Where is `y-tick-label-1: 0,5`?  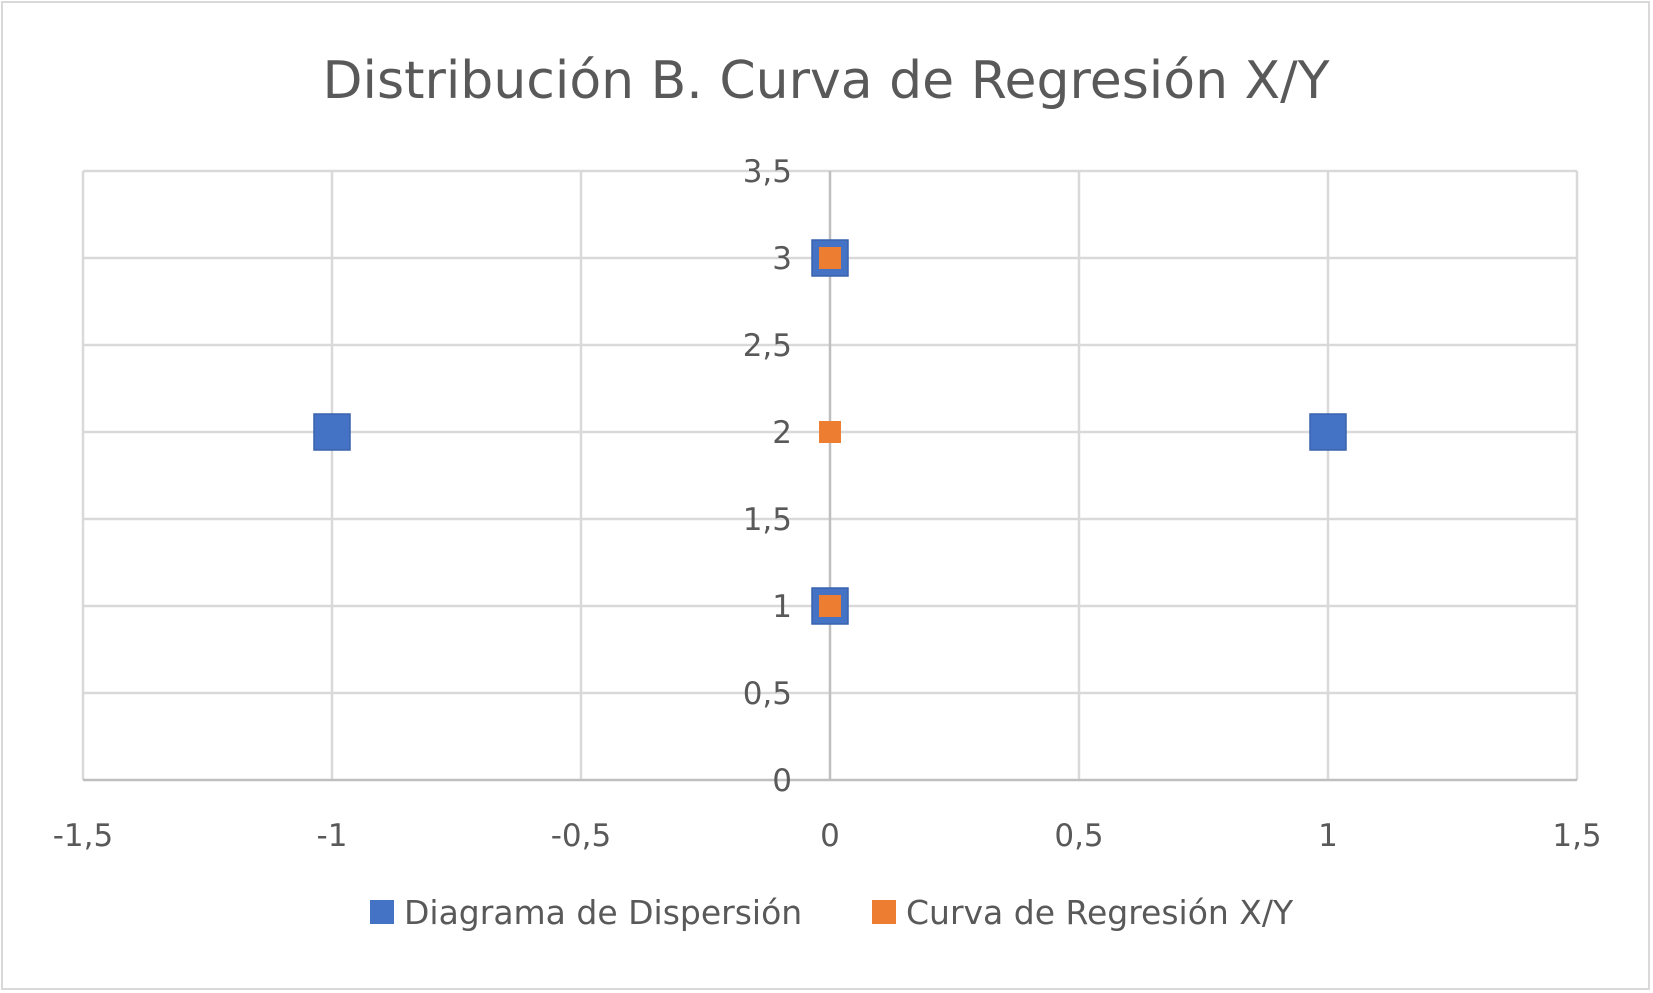
y-tick-label-1: 0,5 is located at coordinates (767, 694).